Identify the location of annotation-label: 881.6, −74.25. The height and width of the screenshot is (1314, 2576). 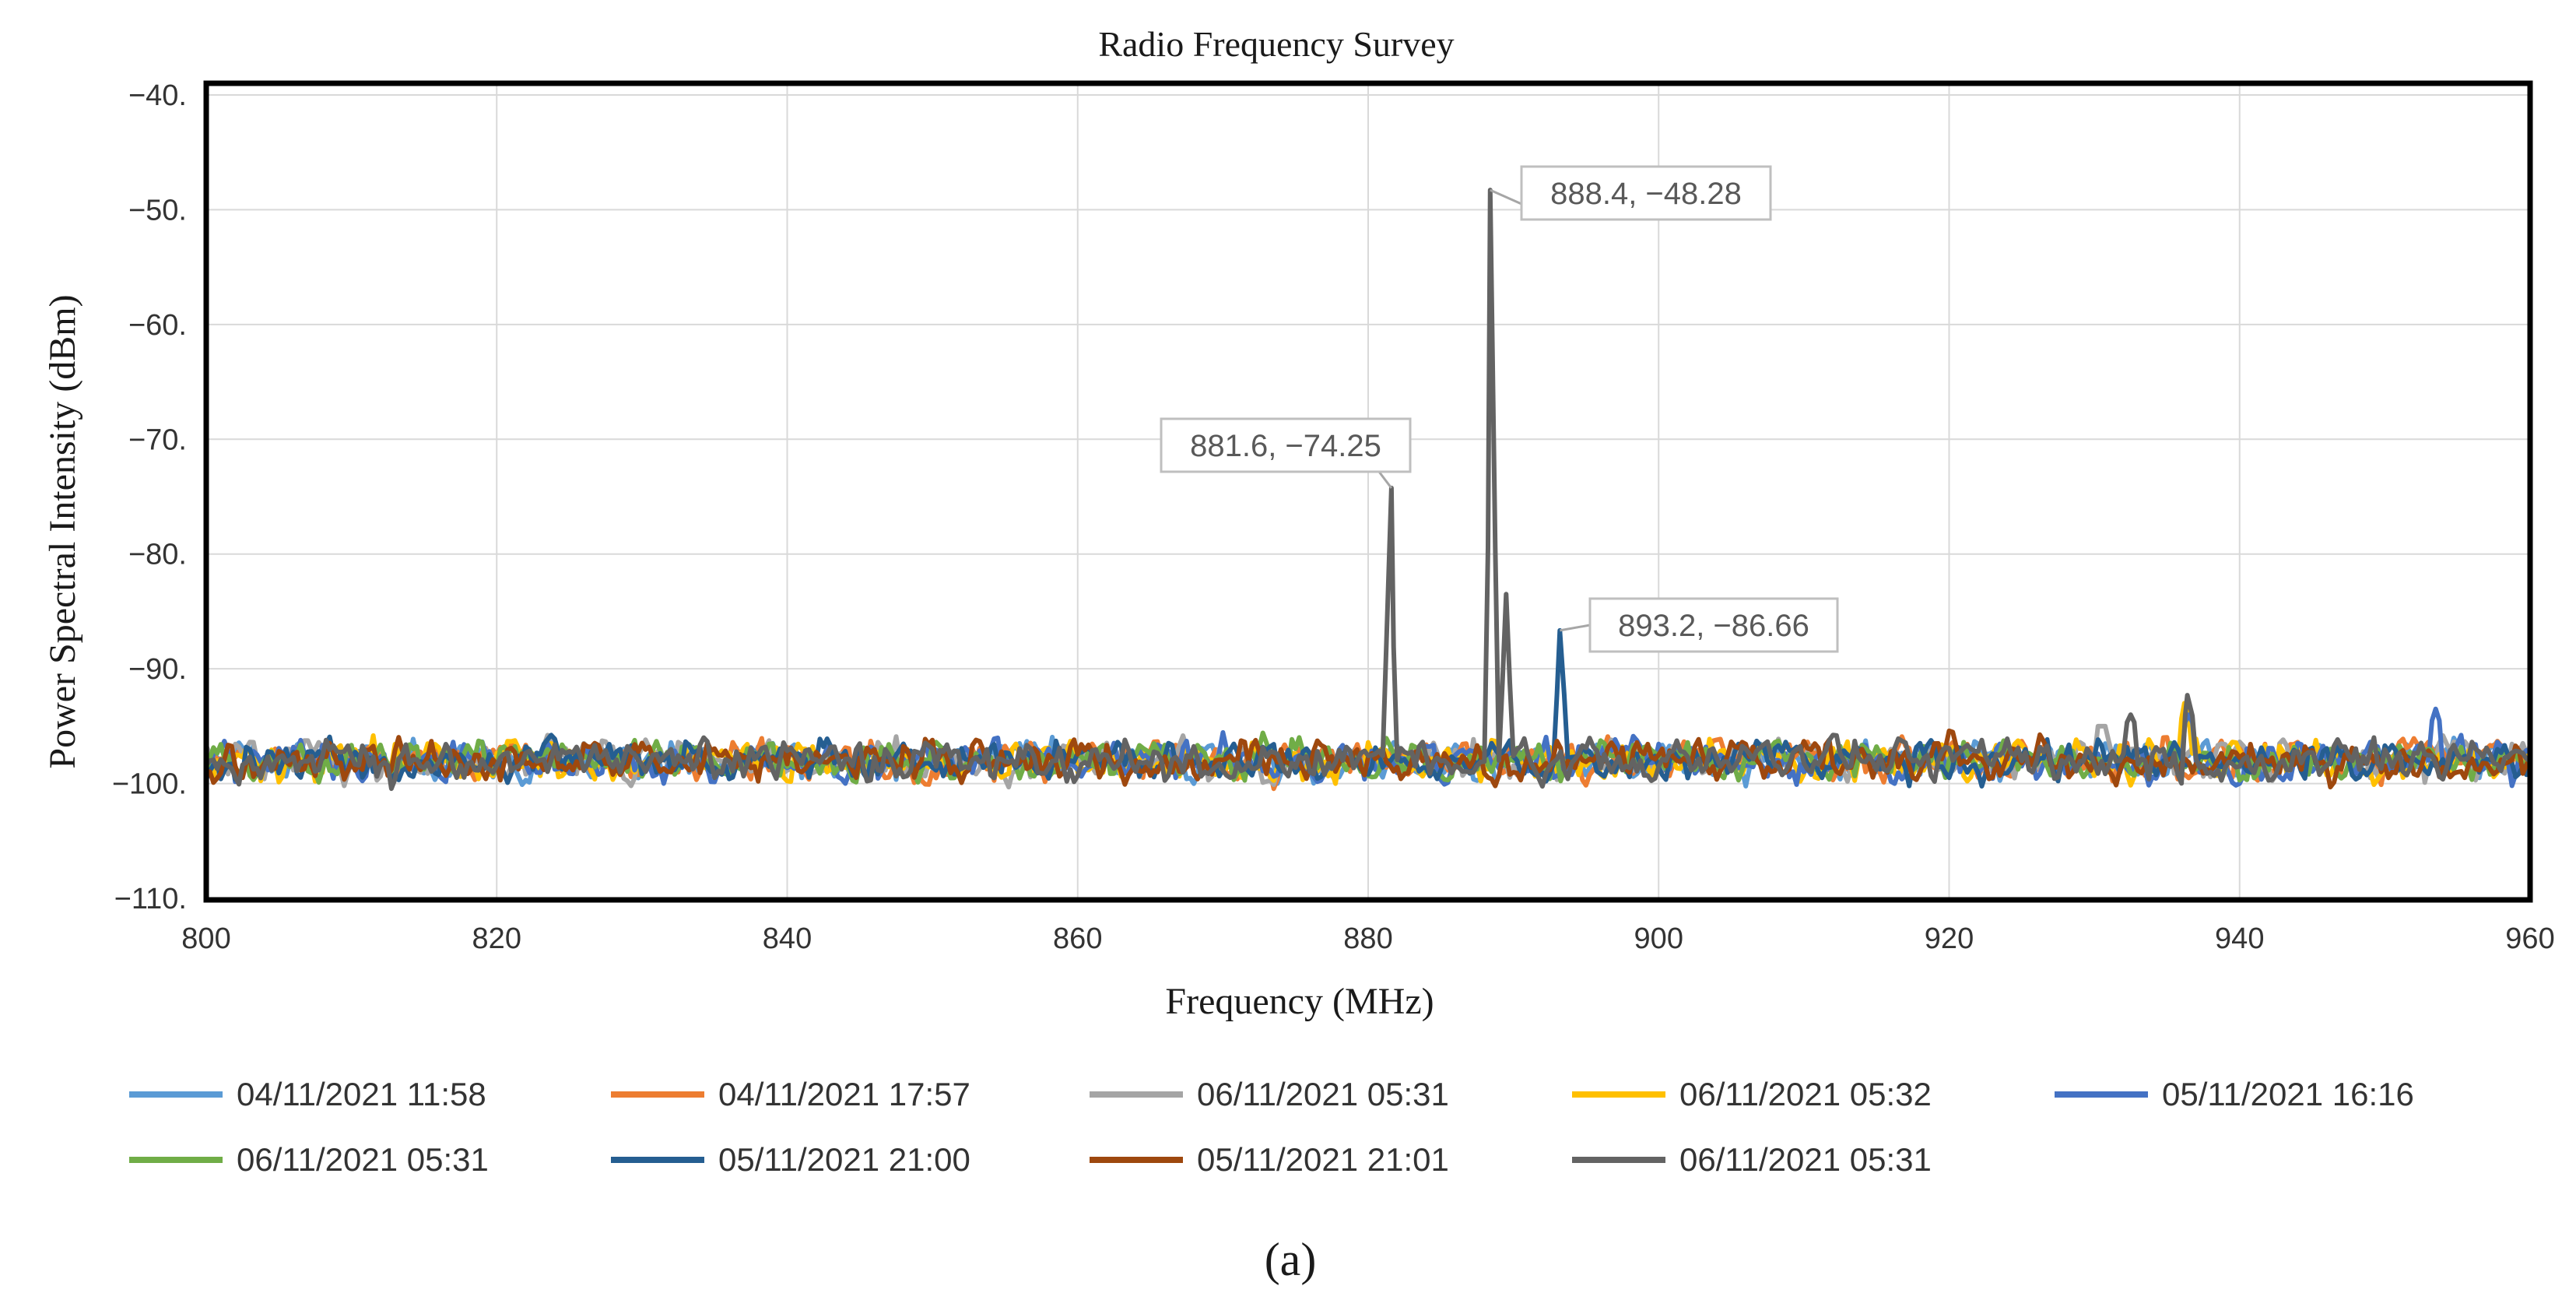
(1286, 446).